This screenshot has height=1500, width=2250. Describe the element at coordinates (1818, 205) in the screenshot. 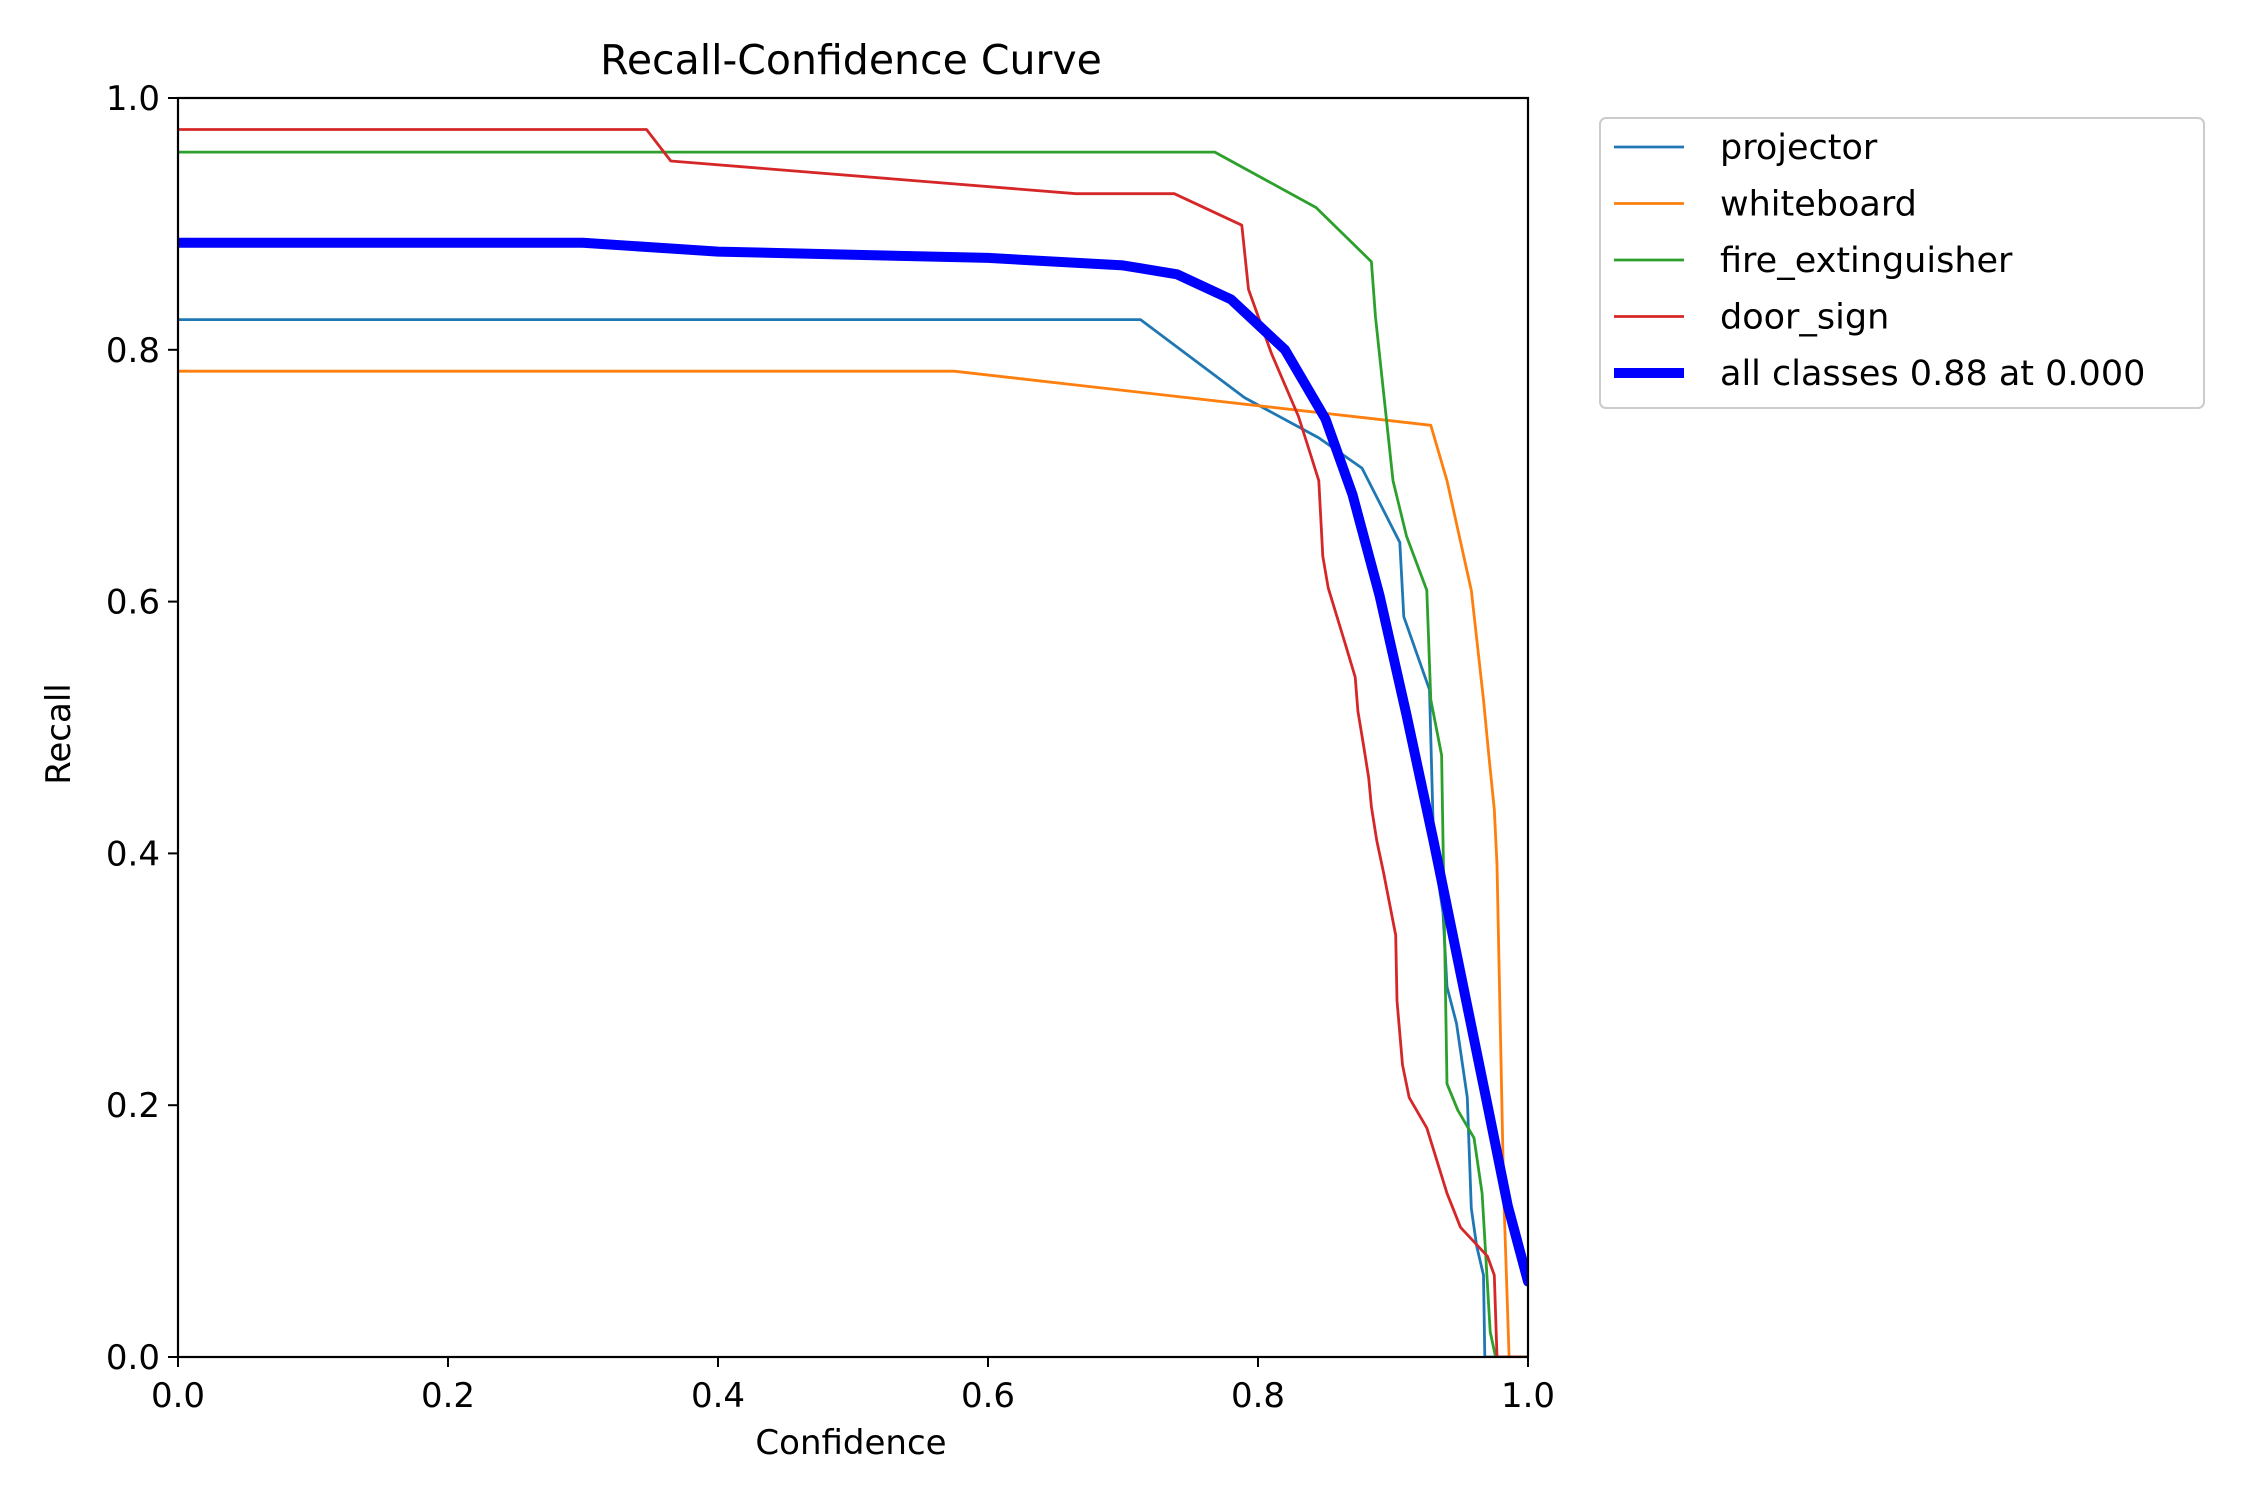

I see `legend-label: whiteboard` at that location.